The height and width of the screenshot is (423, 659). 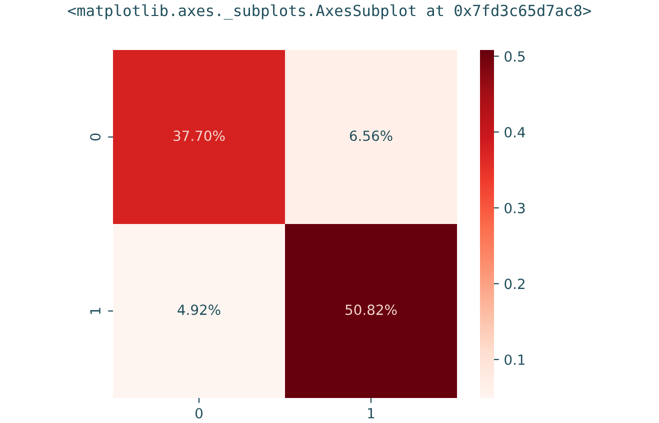 I want to click on color-bar-label: 0.2, so click(x=514, y=284).